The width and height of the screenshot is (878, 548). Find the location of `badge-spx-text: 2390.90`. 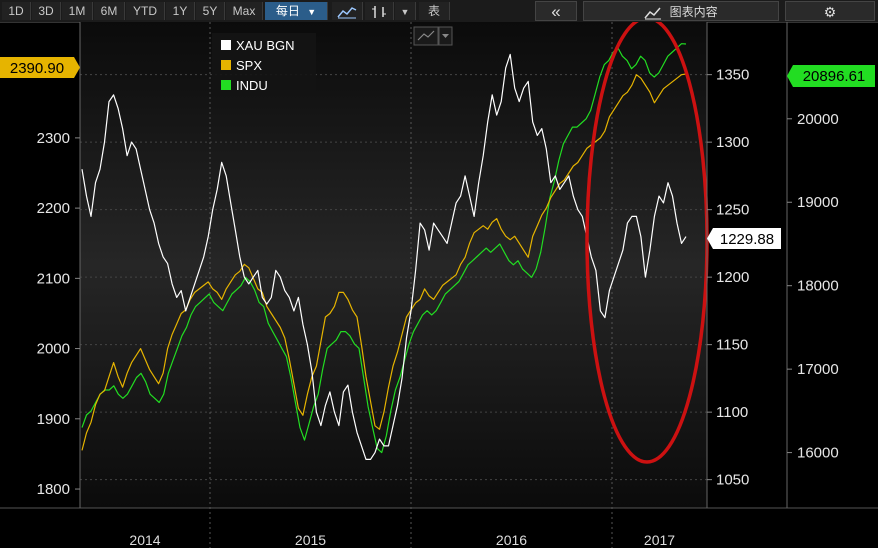

badge-spx-text: 2390.90 is located at coordinates (37, 68).